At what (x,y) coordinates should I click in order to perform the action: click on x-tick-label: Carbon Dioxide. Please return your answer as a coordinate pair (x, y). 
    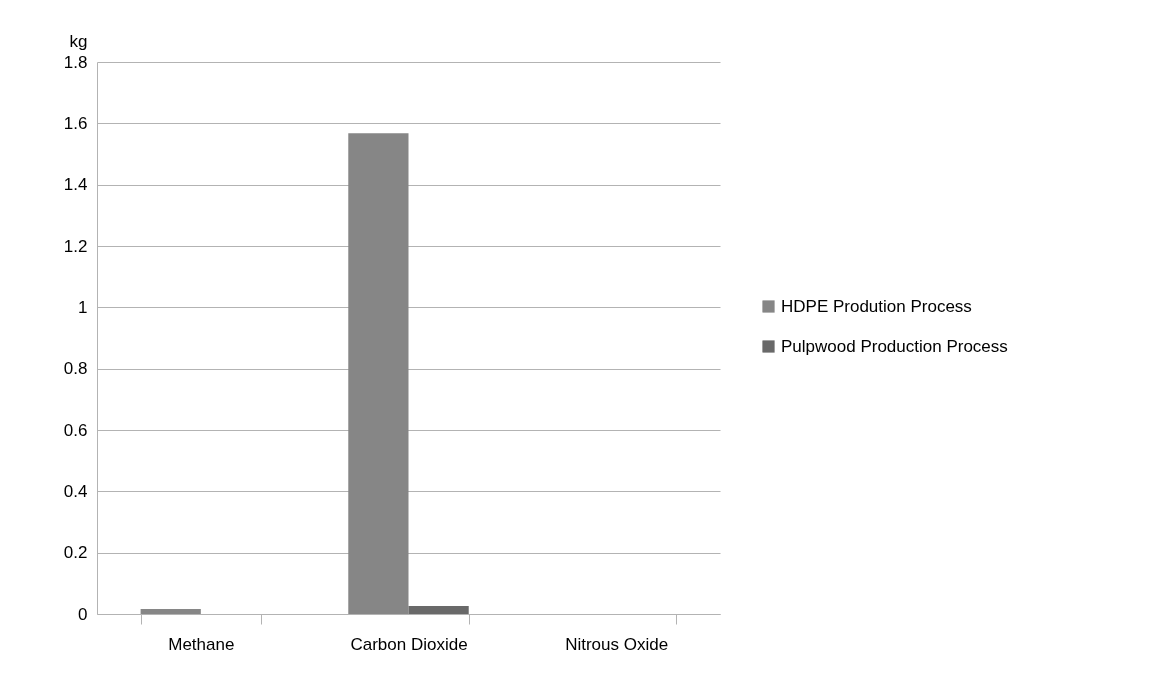
    Looking at the image, I should click on (409, 644).